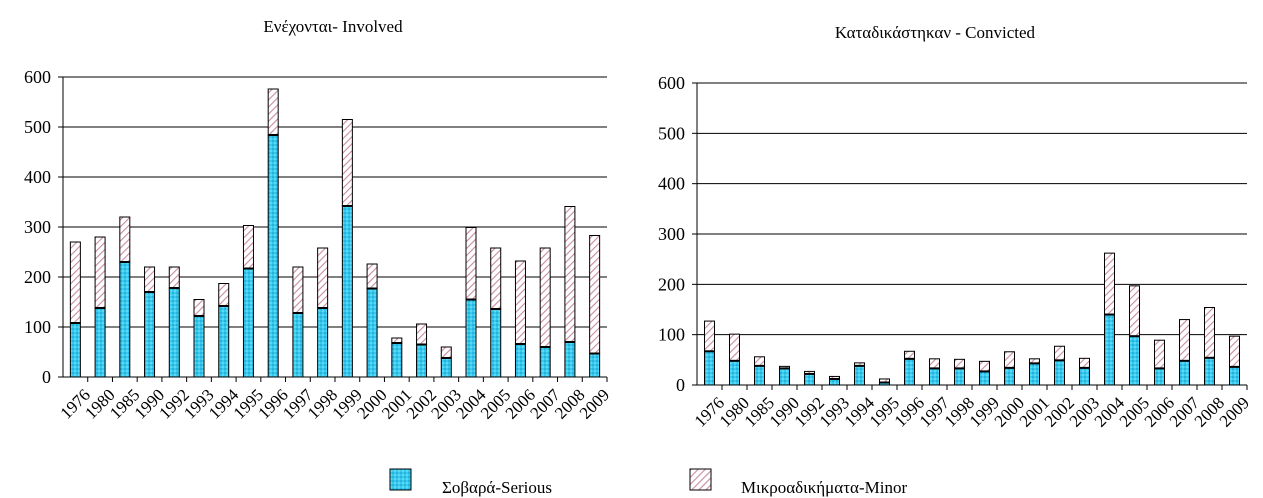 The height and width of the screenshot is (498, 1263). I want to click on legend-label-serious: Σοβαρά-Serious, so click(497, 487).